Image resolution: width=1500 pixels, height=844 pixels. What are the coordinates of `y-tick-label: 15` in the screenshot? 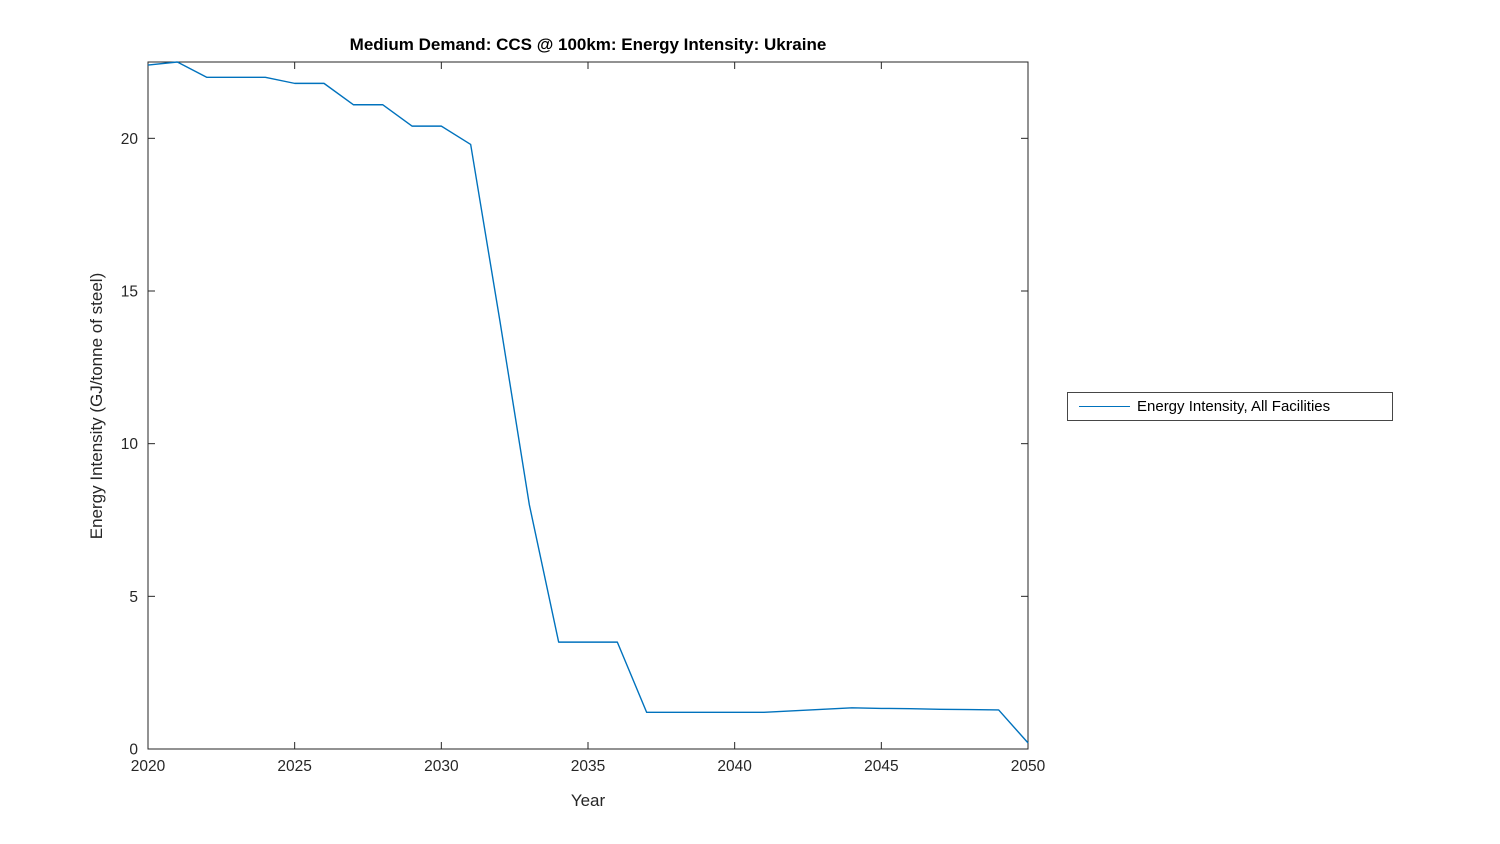 It's located at (129, 292).